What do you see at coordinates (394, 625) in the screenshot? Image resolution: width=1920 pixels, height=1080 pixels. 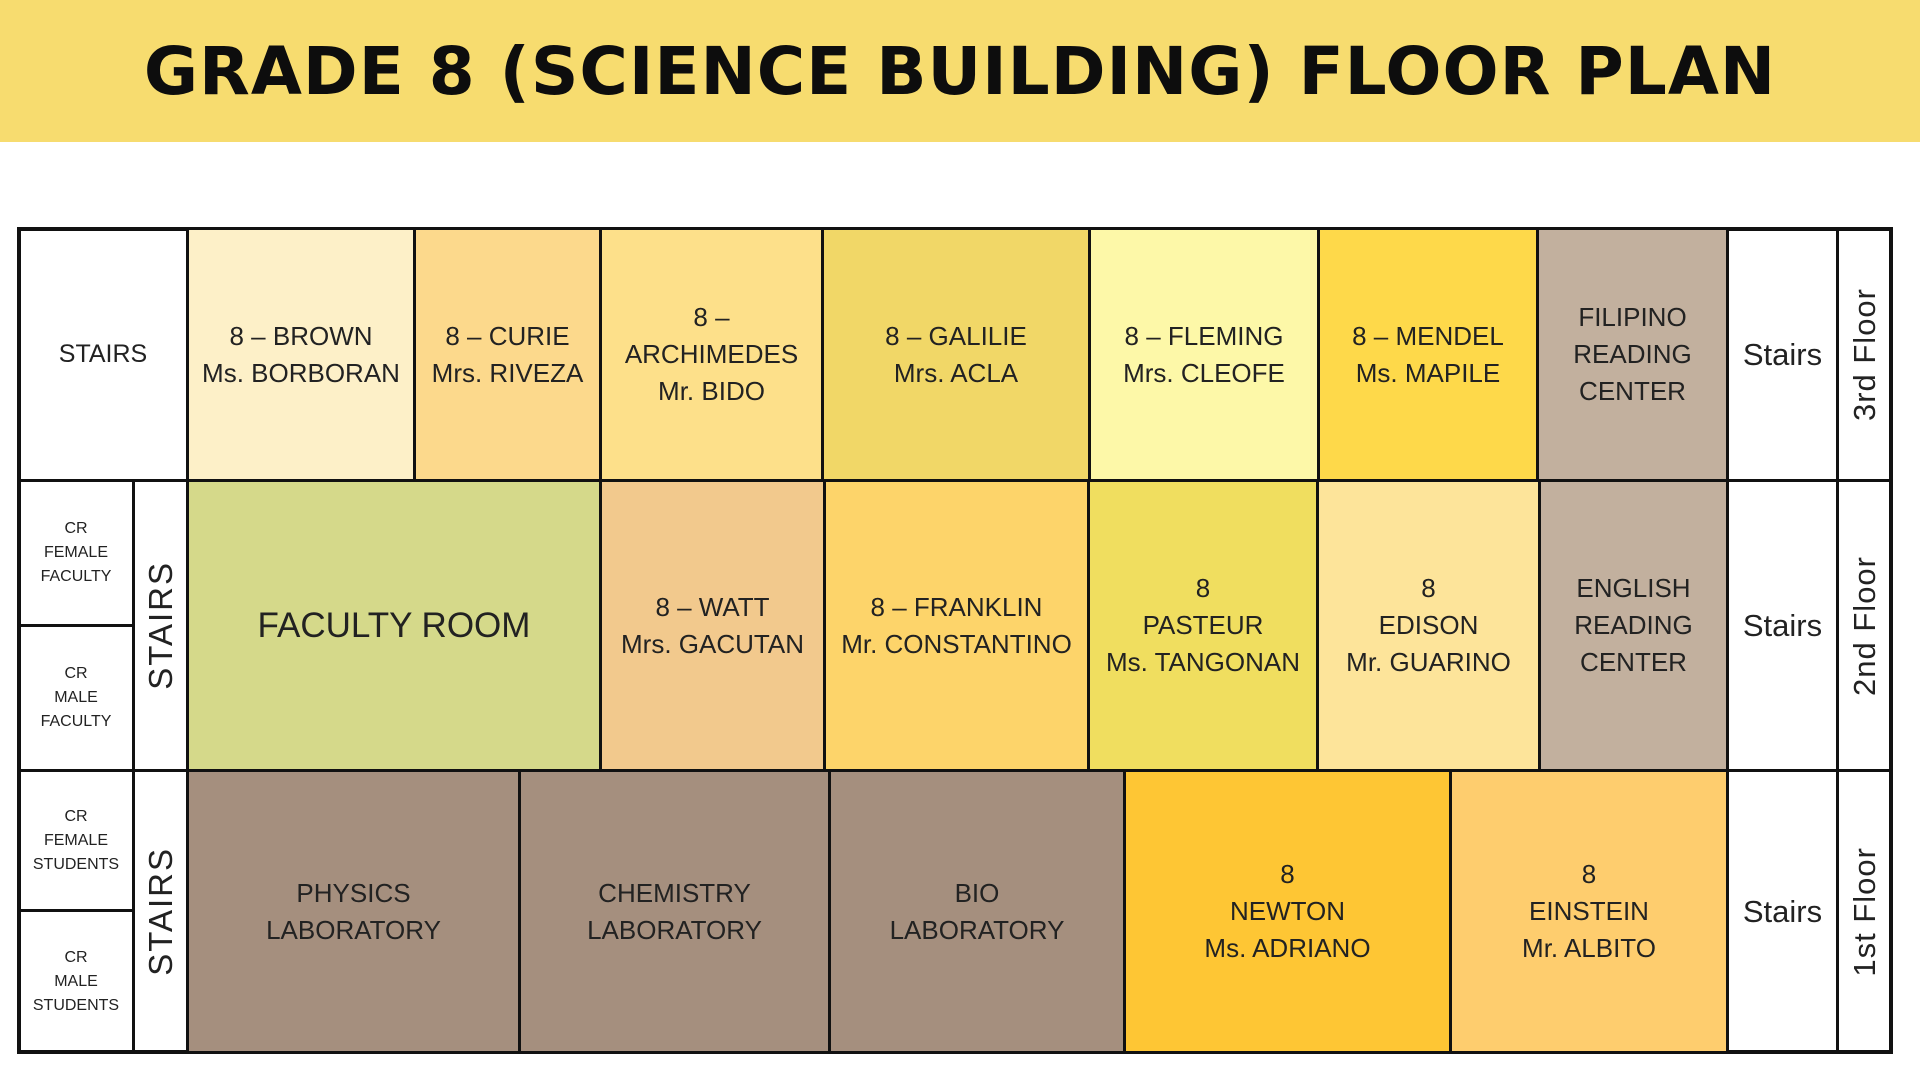 I see `faculty-room: FACULTY ROOM` at bounding box center [394, 625].